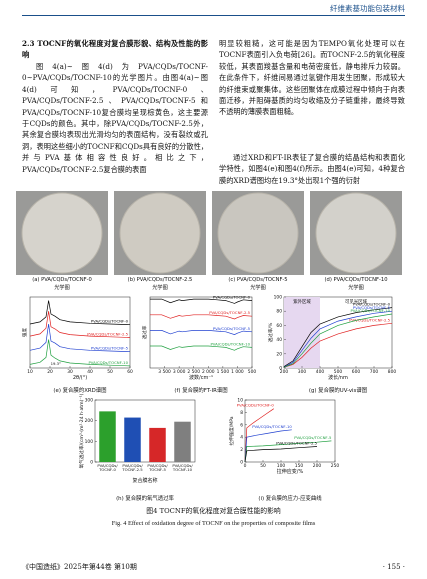 This screenshot has height=579, width=427. Describe the element at coordinates (24, 333) in the screenshot. I see `y-axis-label: 强度` at that location.